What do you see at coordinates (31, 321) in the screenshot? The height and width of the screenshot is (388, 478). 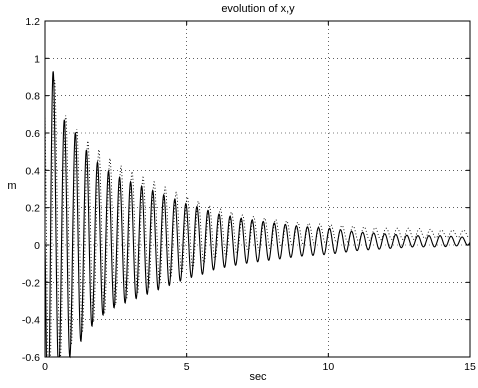 I see `y-tick-label: -0.4` at bounding box center [31, 321].